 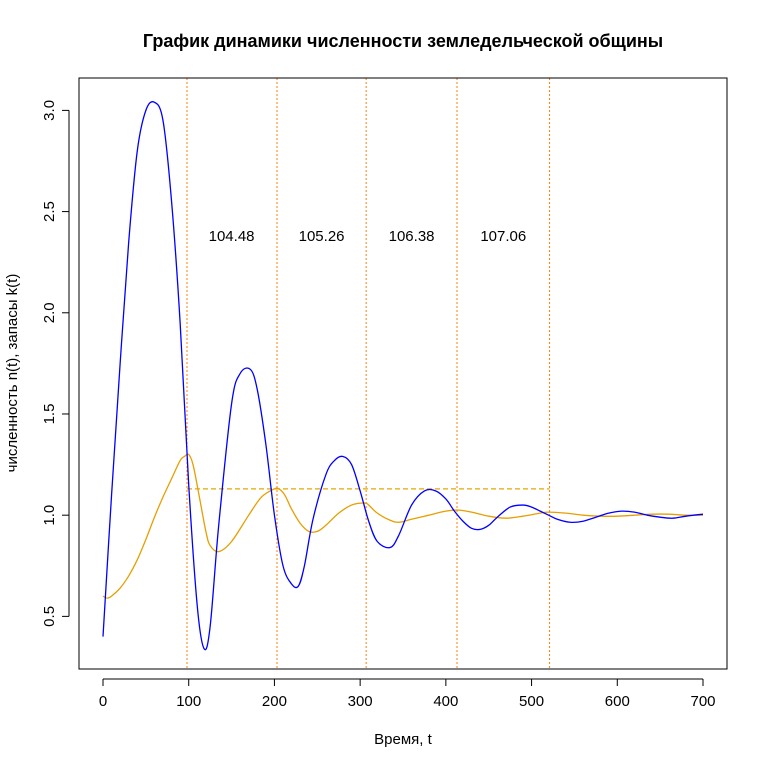 What do you see at coordinates (49, 312) in the screenshot?
I see `y-tick-label: 2.0` at bounding box center [49, 312].